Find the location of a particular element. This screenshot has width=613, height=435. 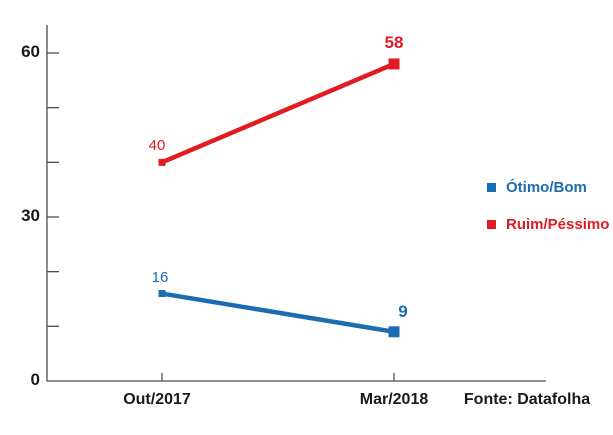

y-axis-tick-label-60: 60 is located at coordinates (30, 51).